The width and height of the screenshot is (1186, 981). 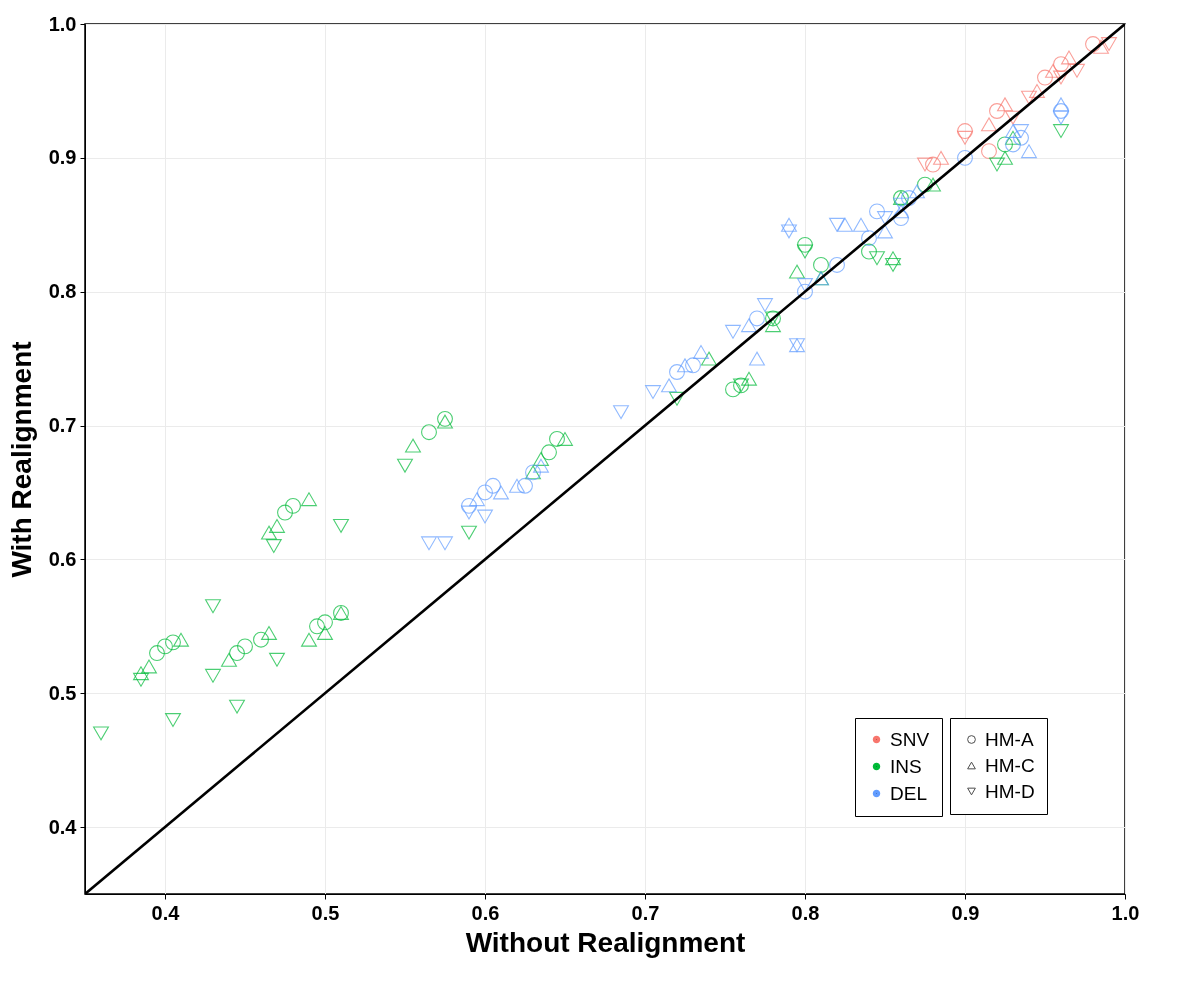 What do you see at coordinates (1010, 791) in the screenshot?
I see `legend-label: HM-D` at bounding box center [1010, 791].